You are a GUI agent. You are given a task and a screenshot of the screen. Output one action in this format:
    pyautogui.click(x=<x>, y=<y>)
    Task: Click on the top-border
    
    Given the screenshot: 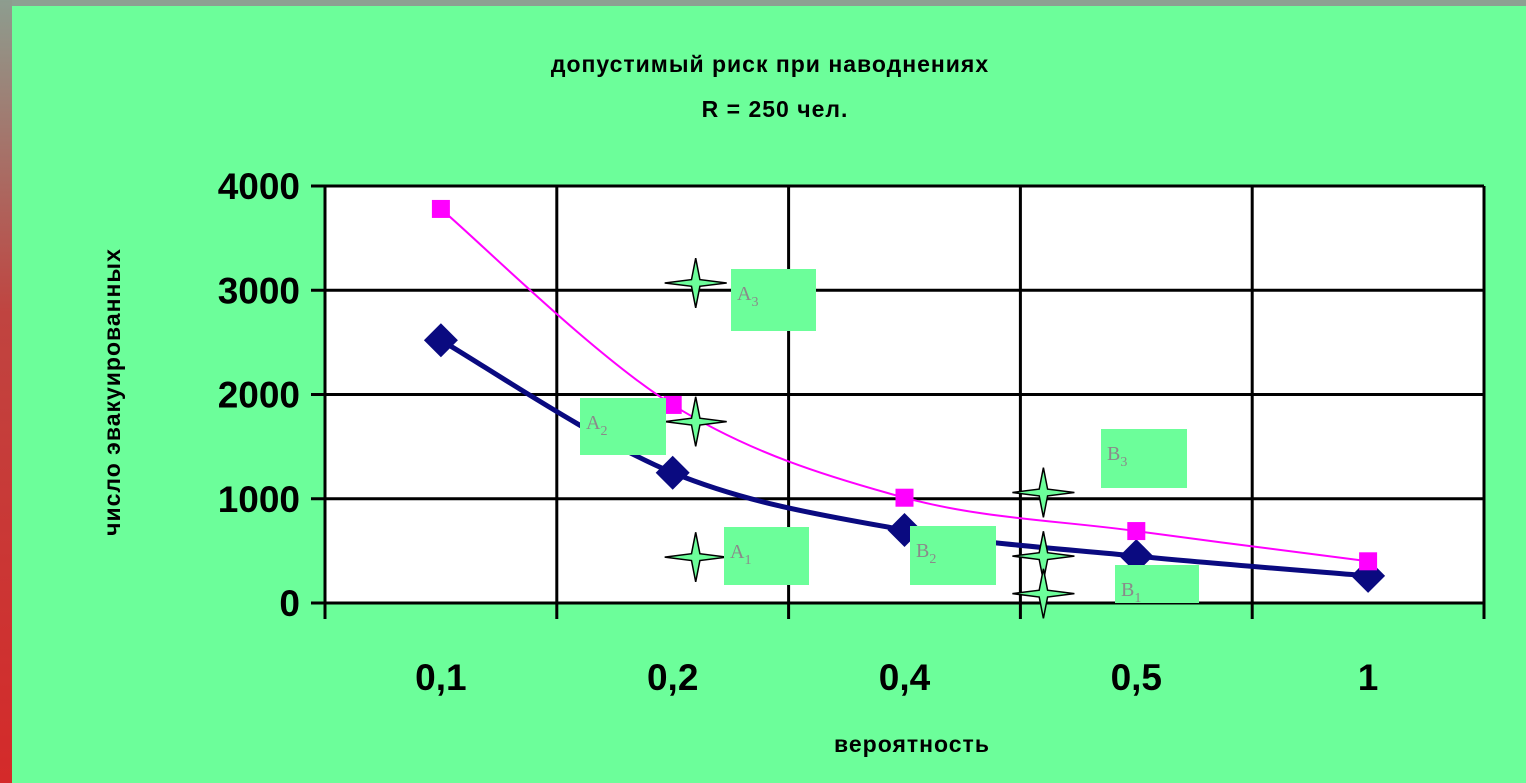 What is the action you would take?
    pyautogui.click(x=763, y=3)
    